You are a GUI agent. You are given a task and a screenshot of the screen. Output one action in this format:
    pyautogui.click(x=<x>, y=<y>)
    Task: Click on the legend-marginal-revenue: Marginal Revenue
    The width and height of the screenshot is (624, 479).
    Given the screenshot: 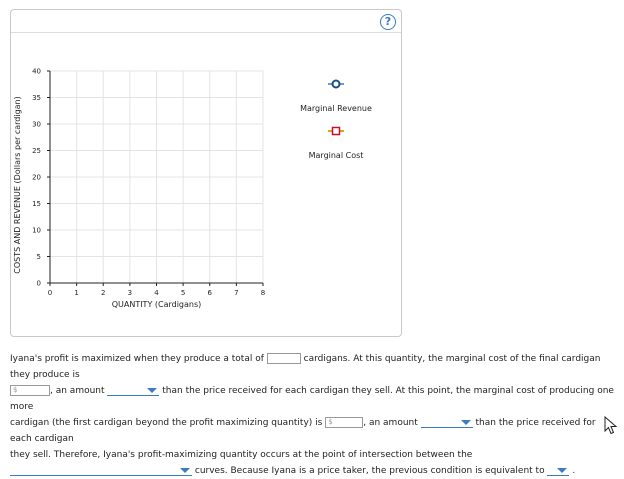 What is the action you would take?
    pyautogui.click(x=336, y=96)
    